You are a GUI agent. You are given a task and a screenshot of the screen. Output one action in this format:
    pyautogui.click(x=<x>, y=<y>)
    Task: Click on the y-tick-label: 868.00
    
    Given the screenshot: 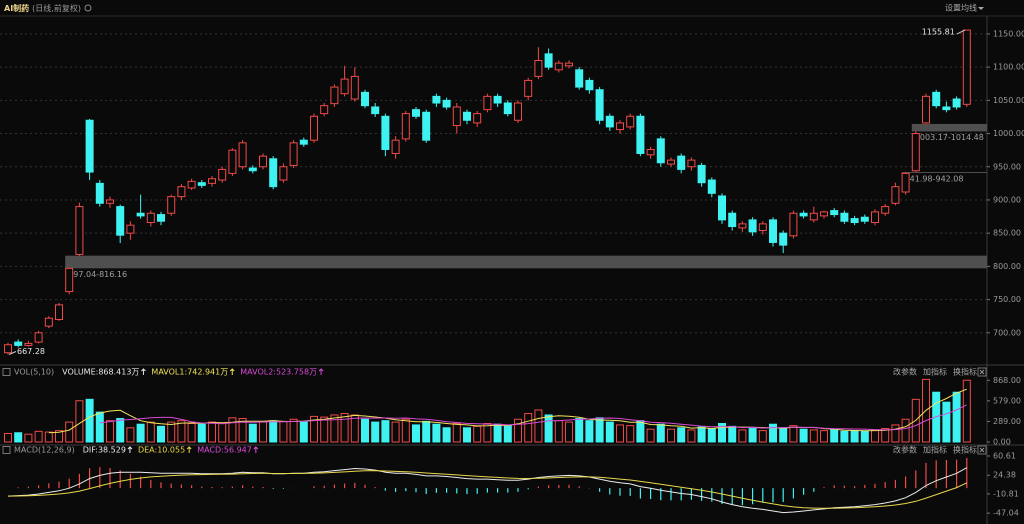 What is the action you would take?
    pyautogui.click(x=1007, y=380)
    